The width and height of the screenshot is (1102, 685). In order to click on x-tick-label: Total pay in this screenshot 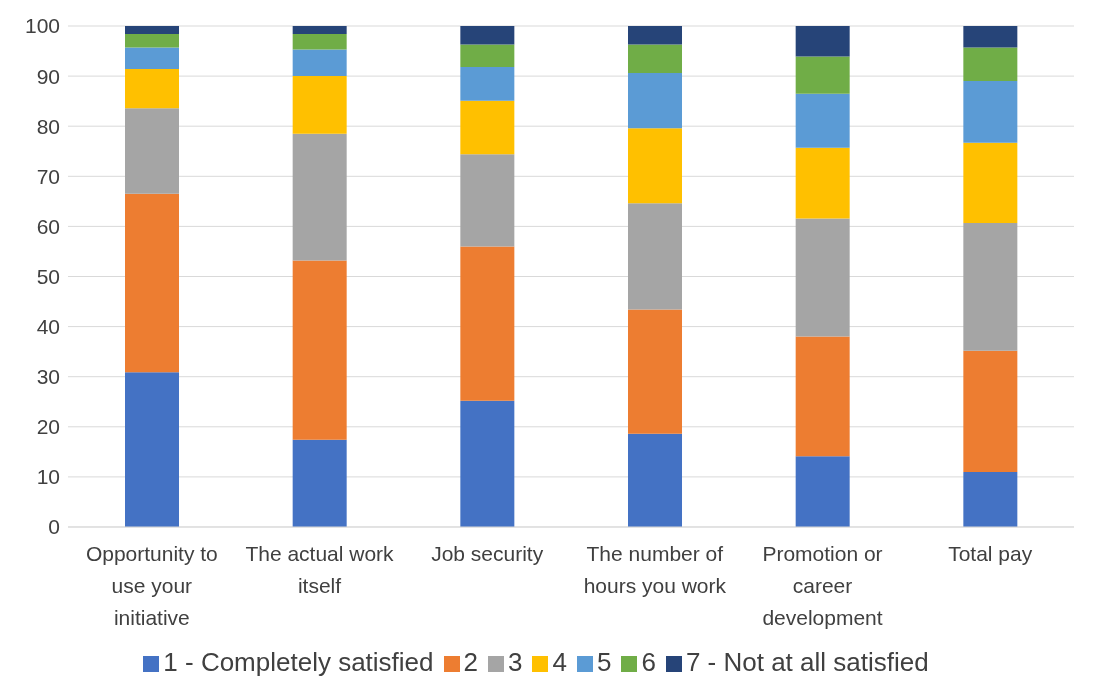, I will do `click(990, 553)`.